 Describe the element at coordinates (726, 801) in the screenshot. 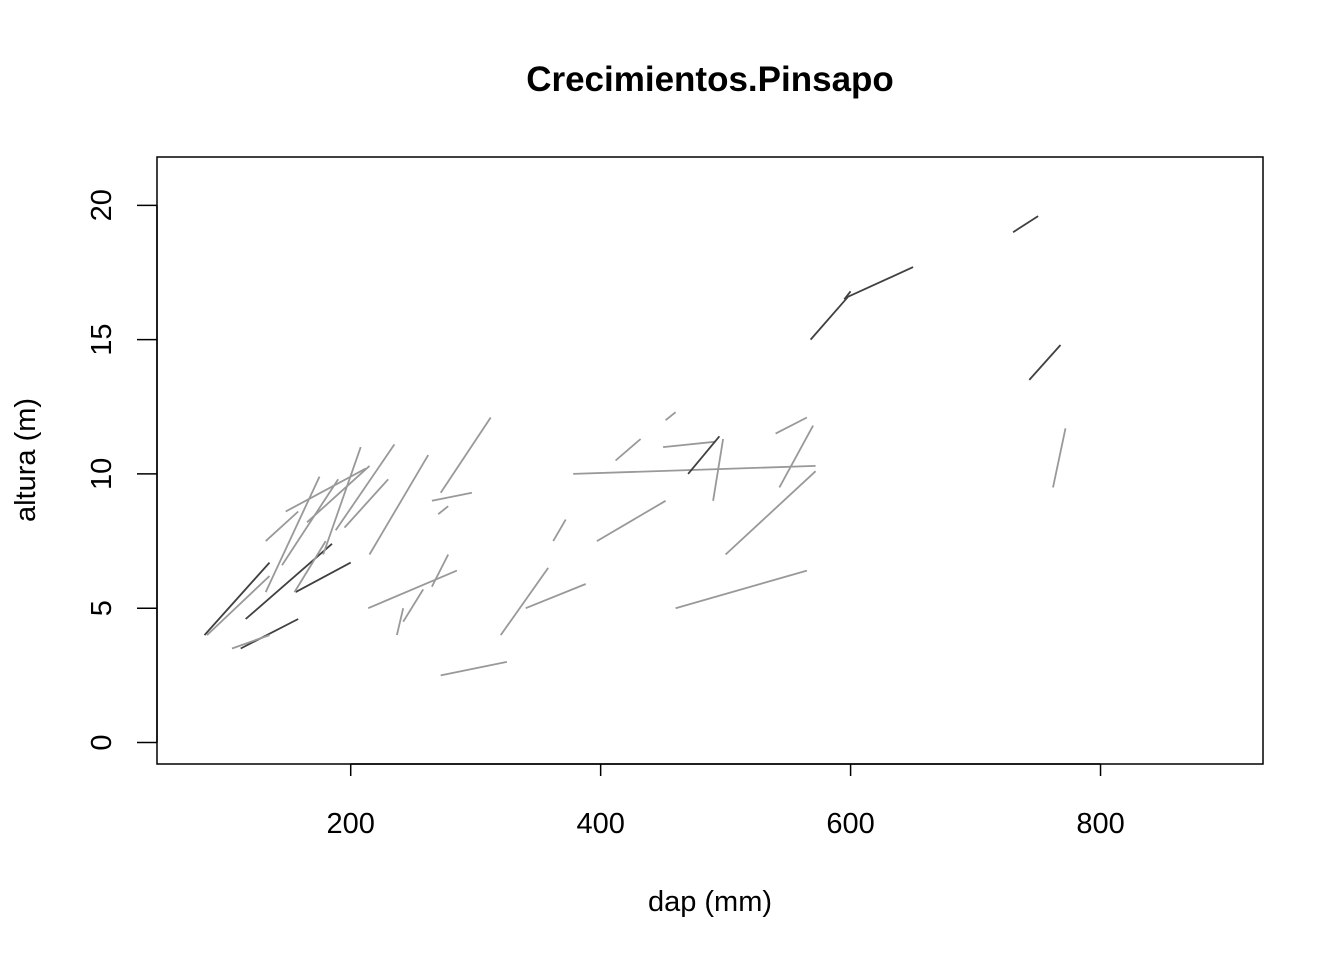

I see `x-axis: 200 400 600 800` at that location.